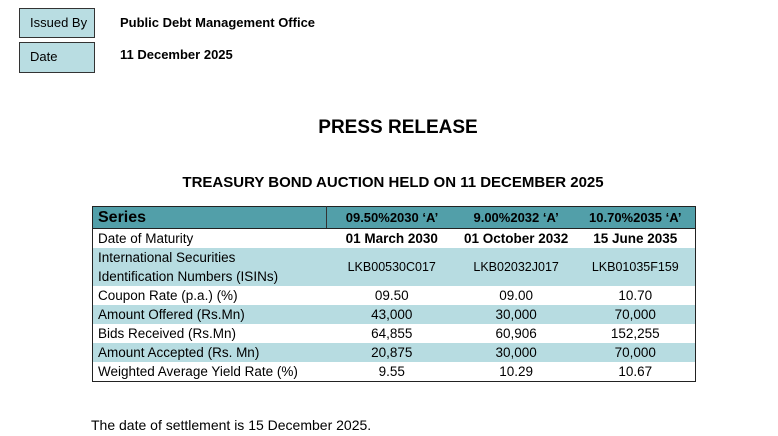 This screenshot has width=778, height=436. I want to click on cell: 09.00, so click(516, 295).